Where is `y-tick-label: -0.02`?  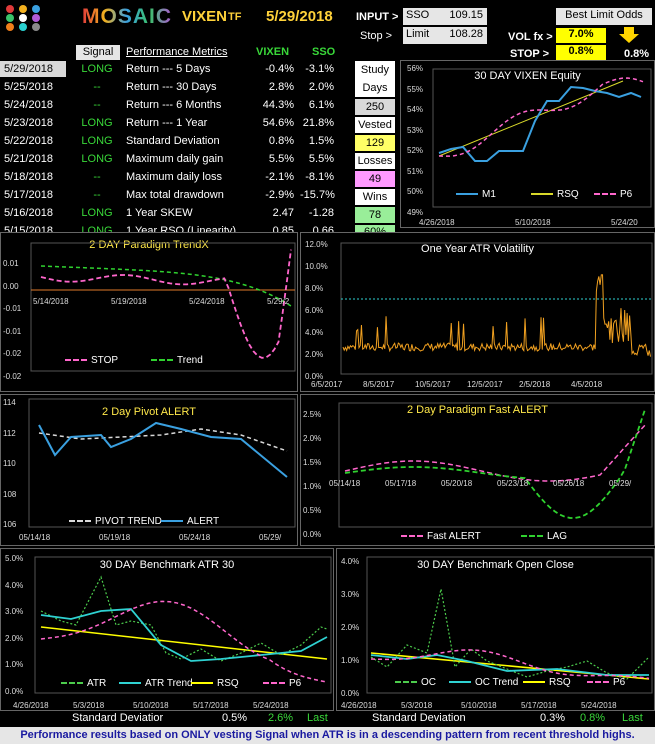 y-tick-label: -0.02 is located at coordinates (12, 353).